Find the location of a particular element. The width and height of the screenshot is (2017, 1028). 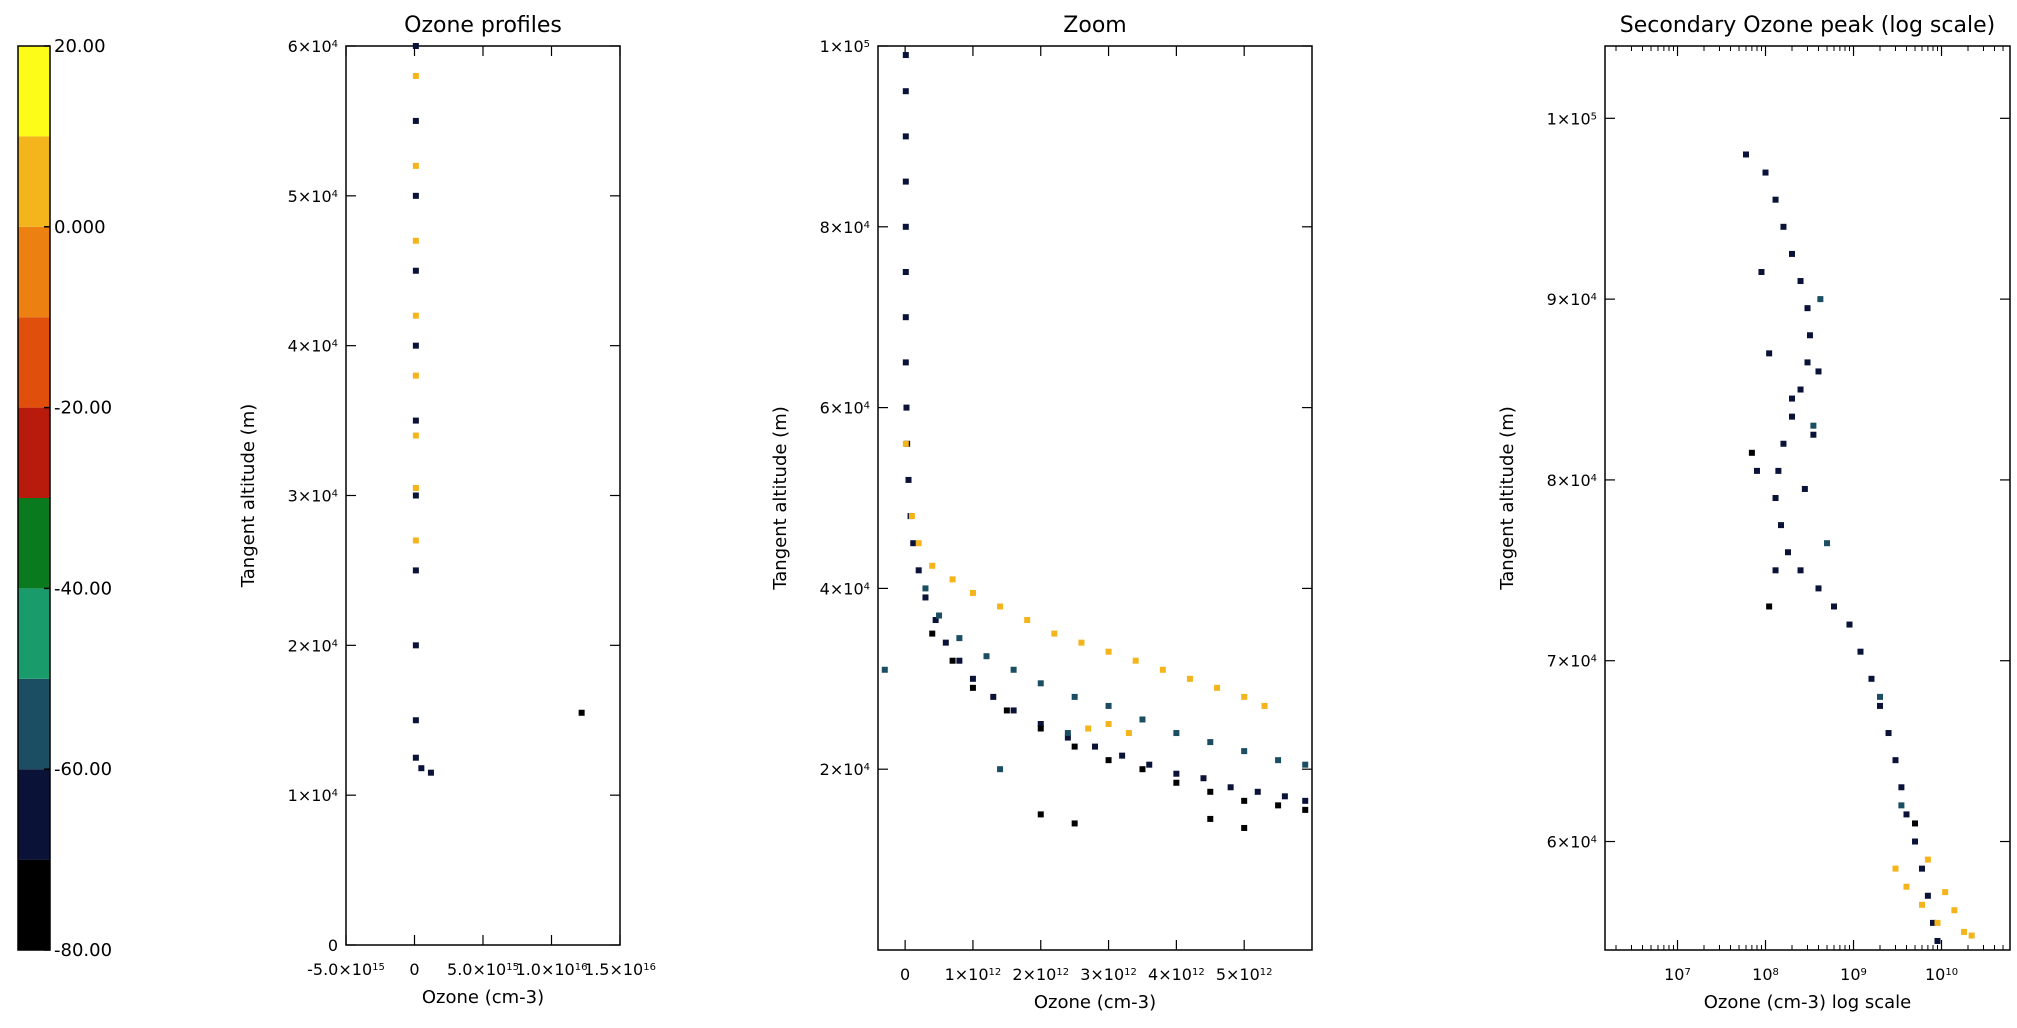

x-tick-label: 109 is located at coordinates (1853, 974).